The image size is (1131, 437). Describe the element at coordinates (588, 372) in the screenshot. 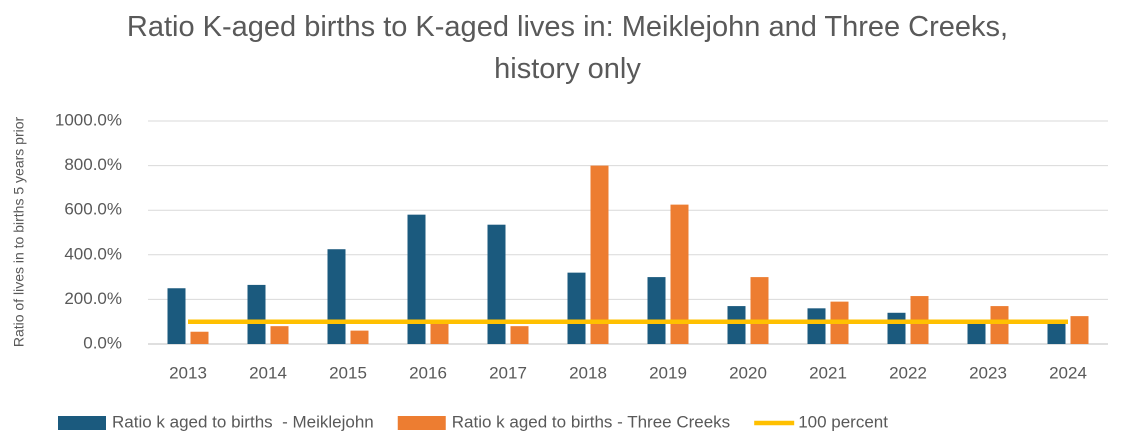

I see `x-tick-label: 2018` at that location.